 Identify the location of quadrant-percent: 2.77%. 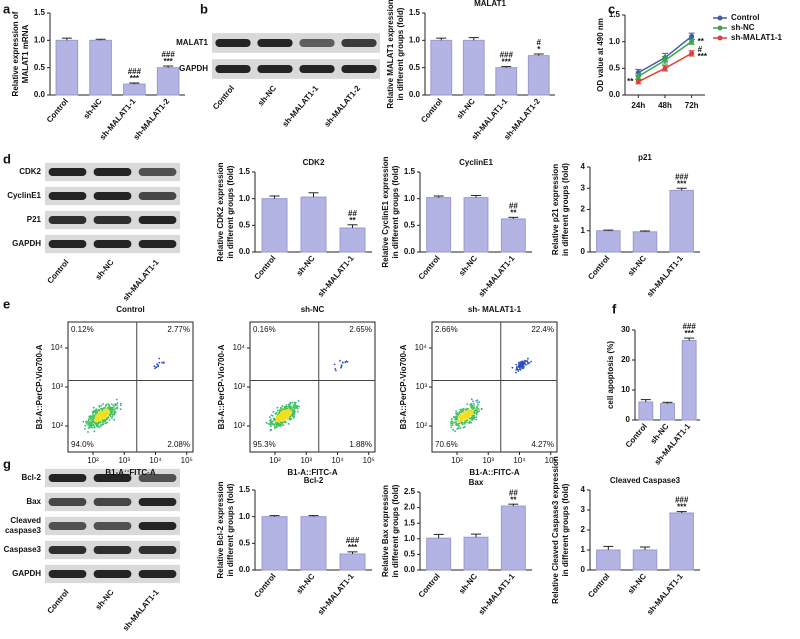
(178, 329).